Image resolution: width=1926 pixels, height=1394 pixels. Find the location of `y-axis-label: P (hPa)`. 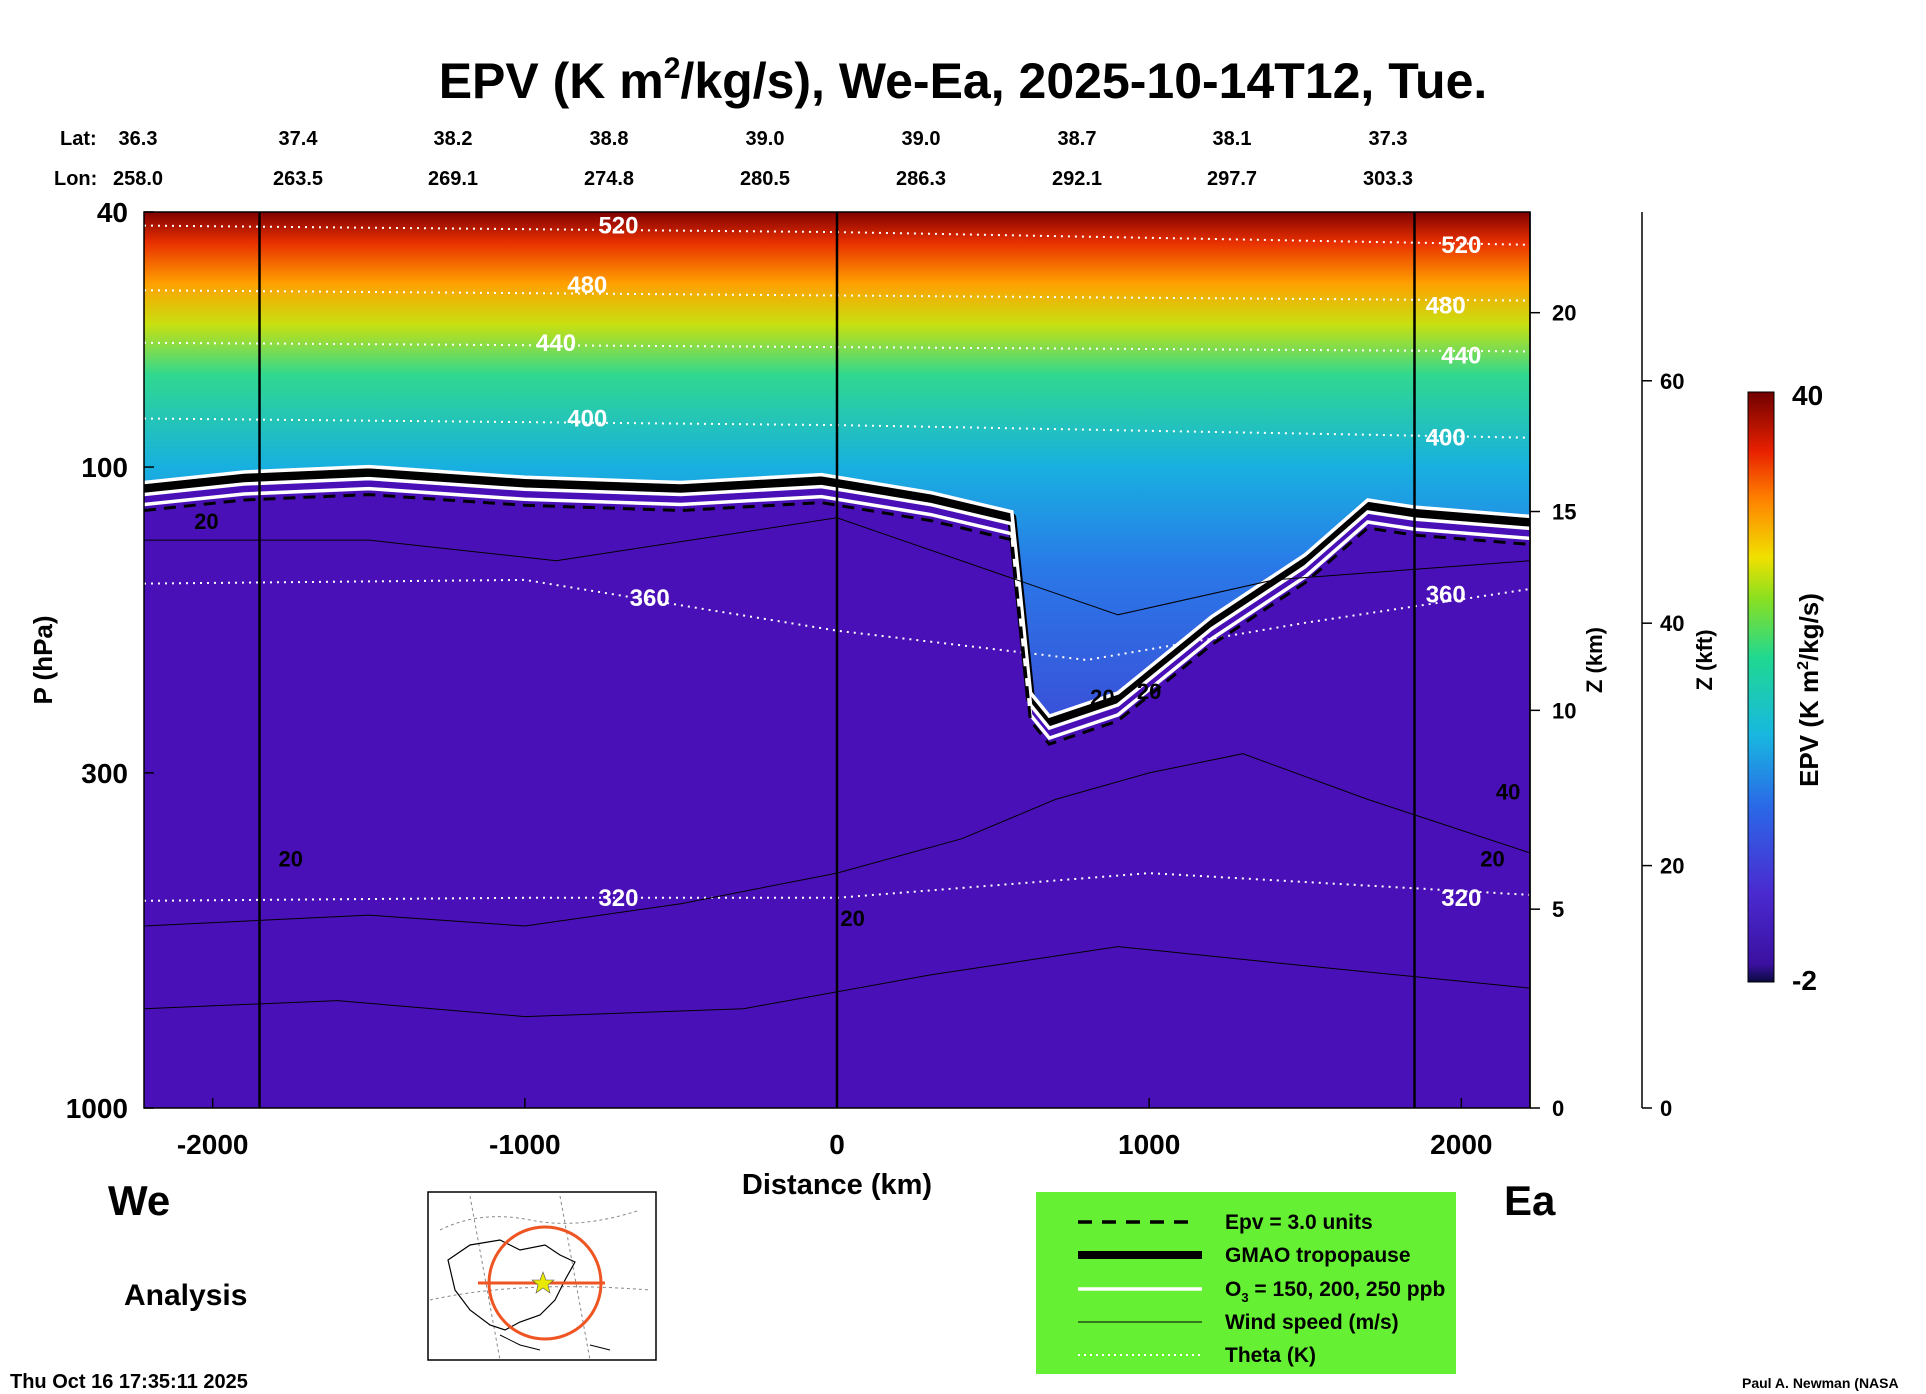

y-axis-label: P (hPa) is located at coordinates (43, 659).